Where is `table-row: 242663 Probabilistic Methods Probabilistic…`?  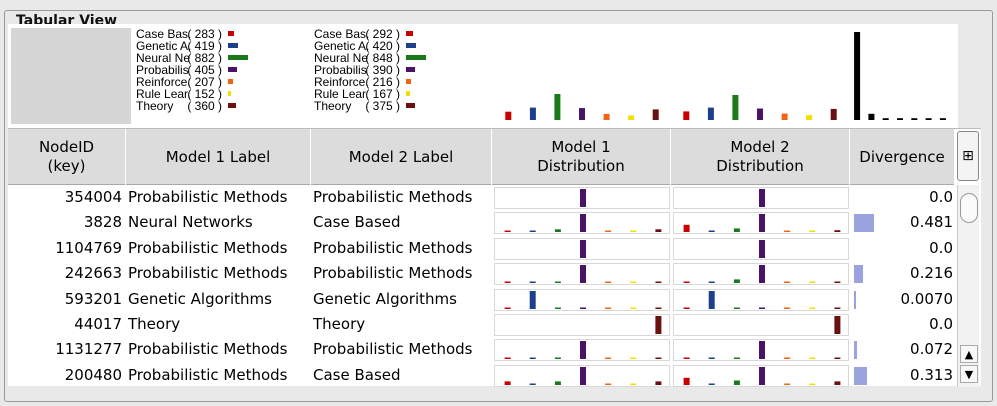
table-row: 242663 Probabilistic Methods Probabilistic… is located at coordinates (481, 273).